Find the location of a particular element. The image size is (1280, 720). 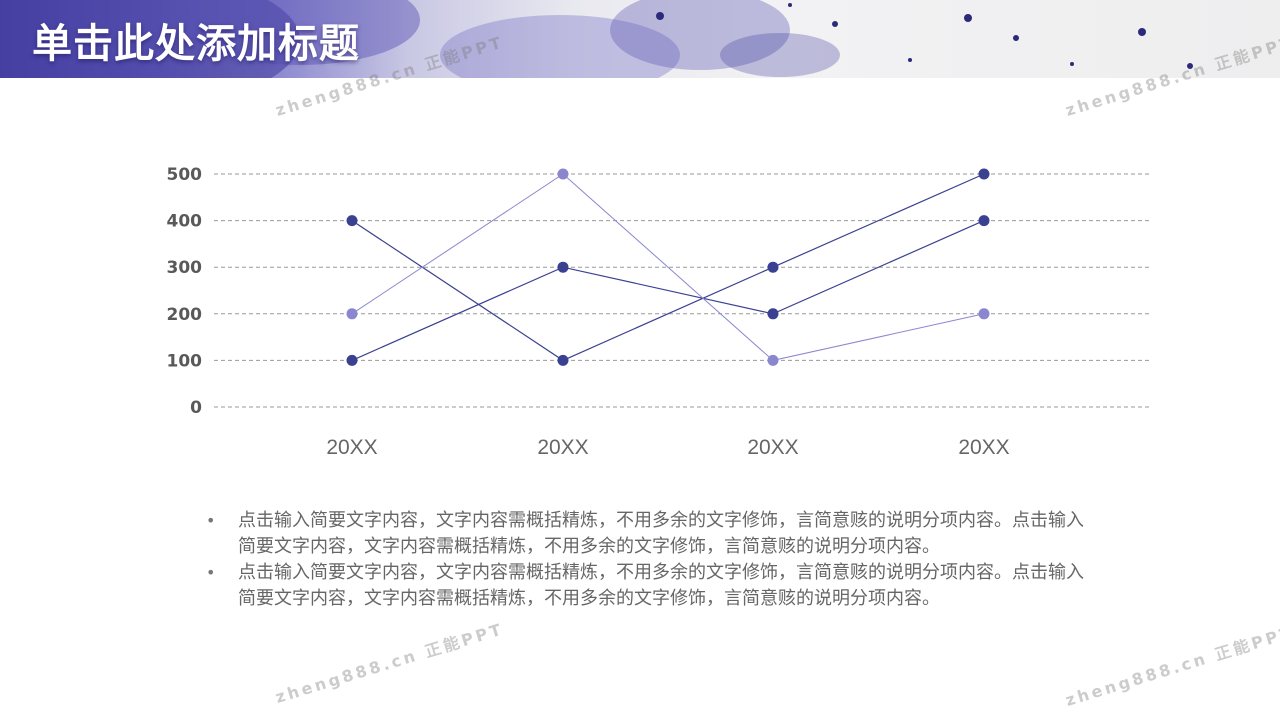

y-tick-label: 500 is located at coordinates (185, 175).